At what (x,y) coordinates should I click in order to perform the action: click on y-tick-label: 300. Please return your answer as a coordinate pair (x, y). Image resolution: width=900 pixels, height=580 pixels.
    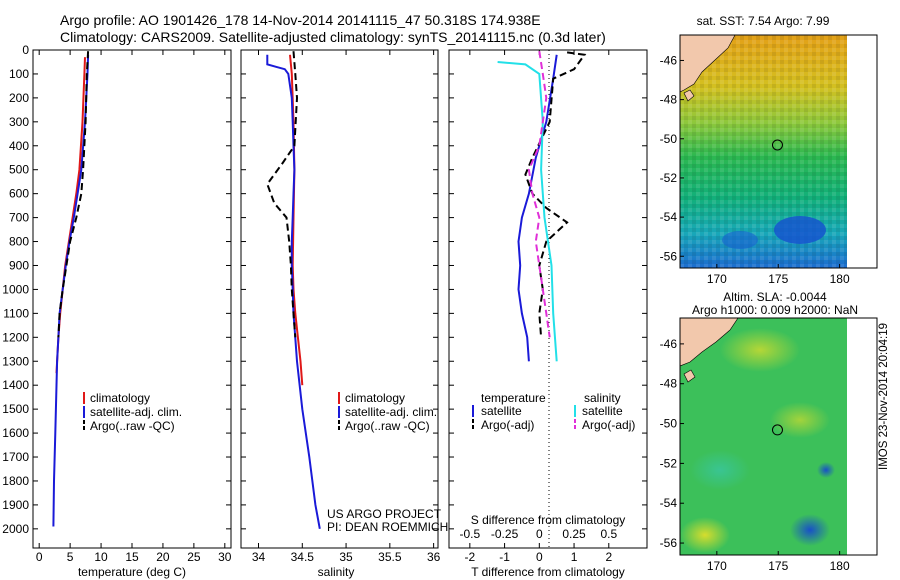
    Looking at the image, I should click on (19, 122).